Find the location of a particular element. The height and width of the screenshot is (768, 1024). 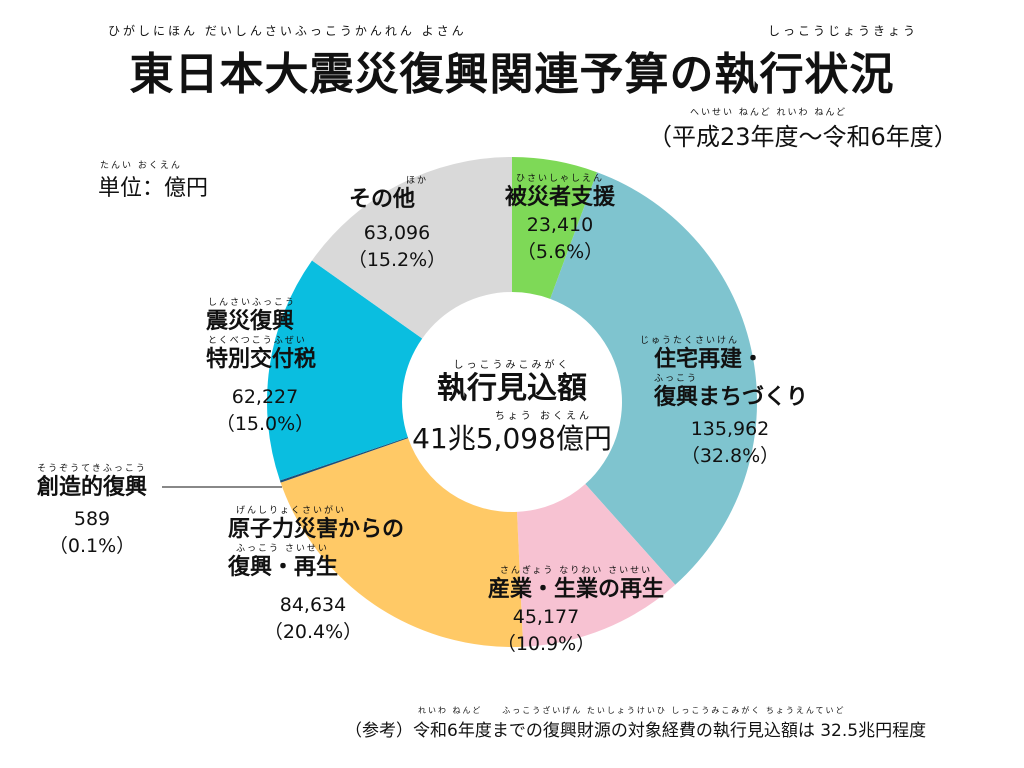

slice-percent: （15.0%） is located at coordinates (265, 424).